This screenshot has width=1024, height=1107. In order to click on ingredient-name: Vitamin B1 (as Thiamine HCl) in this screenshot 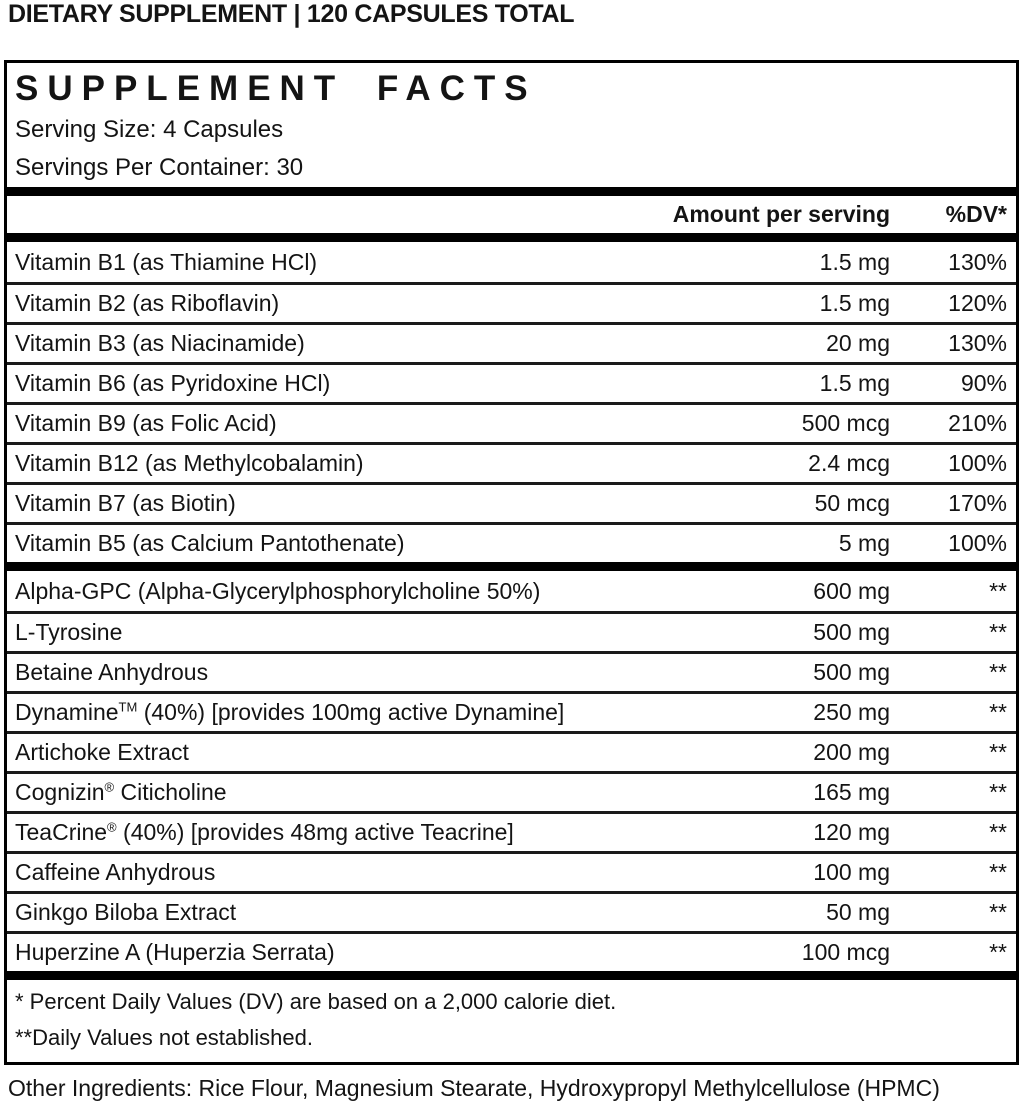, I will do `click(166, 261)`.